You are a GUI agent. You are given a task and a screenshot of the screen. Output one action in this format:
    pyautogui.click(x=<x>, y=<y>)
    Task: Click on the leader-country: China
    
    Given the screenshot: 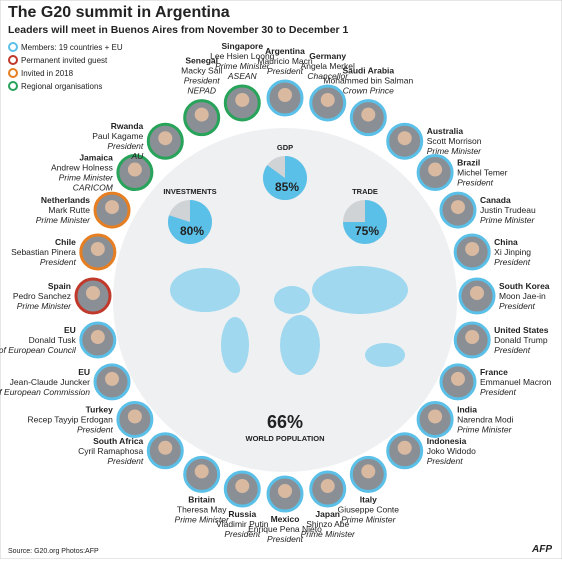 What is the action you would take?
    pyautogui.click(x=506, y=242)
    